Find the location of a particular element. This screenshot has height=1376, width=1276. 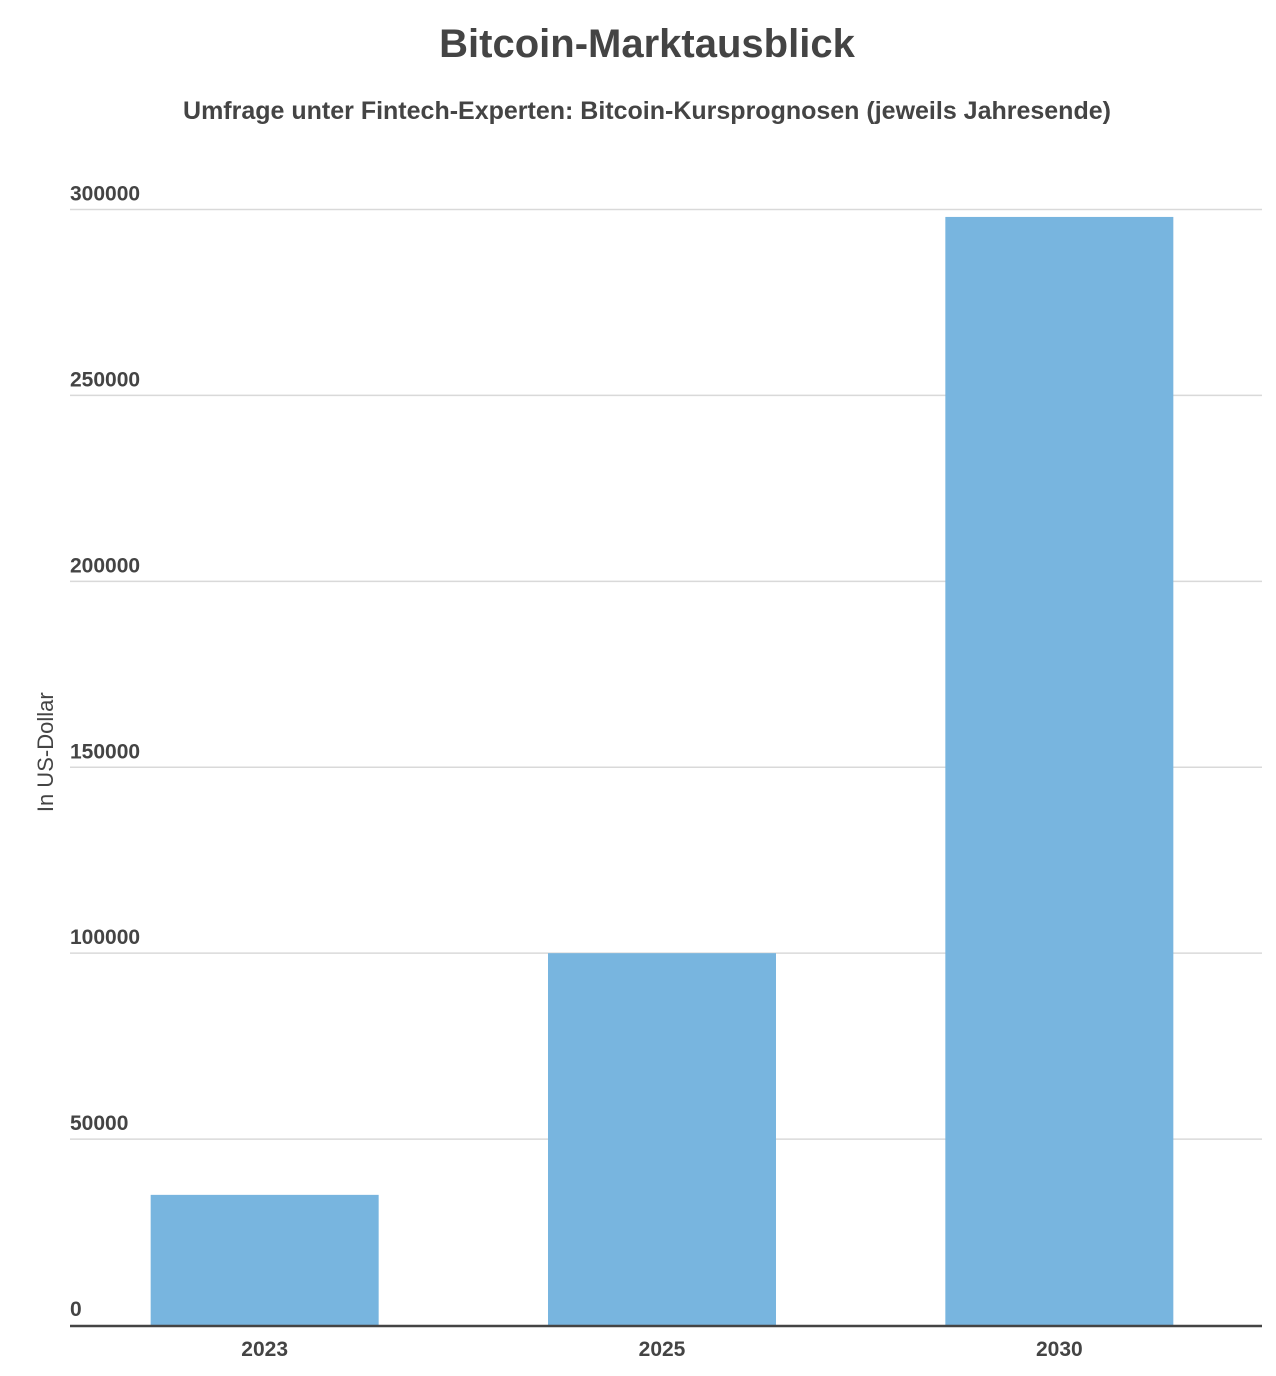

x-tick-label: 2025 is located at coordinates (662, 1349).